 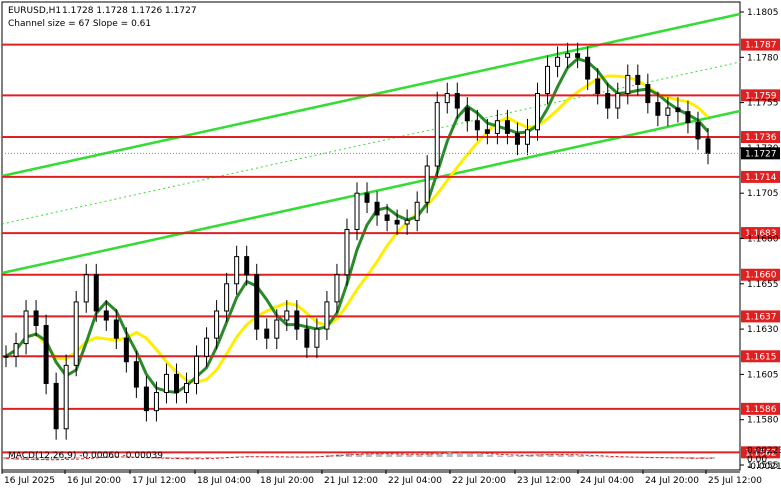 I want to click on macd-signal-line, so click(x=358, y=456).